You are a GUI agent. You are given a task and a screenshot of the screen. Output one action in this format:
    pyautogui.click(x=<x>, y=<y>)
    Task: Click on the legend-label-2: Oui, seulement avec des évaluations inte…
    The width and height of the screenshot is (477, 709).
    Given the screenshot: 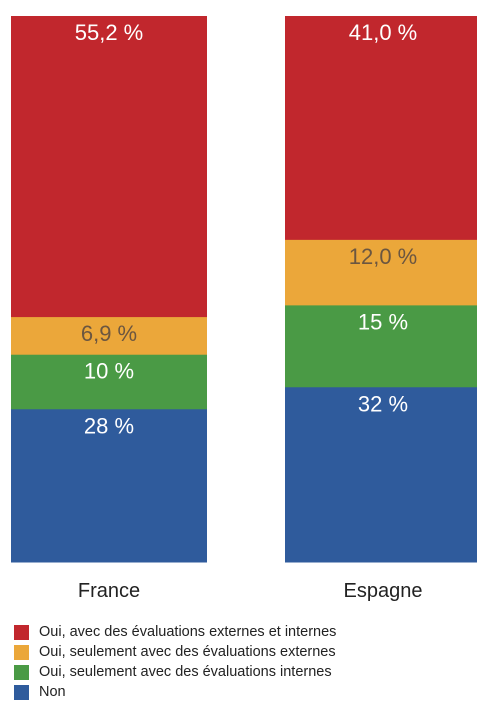 What is the action you would take?
    pyautogui.click(x=185, y=672)
    